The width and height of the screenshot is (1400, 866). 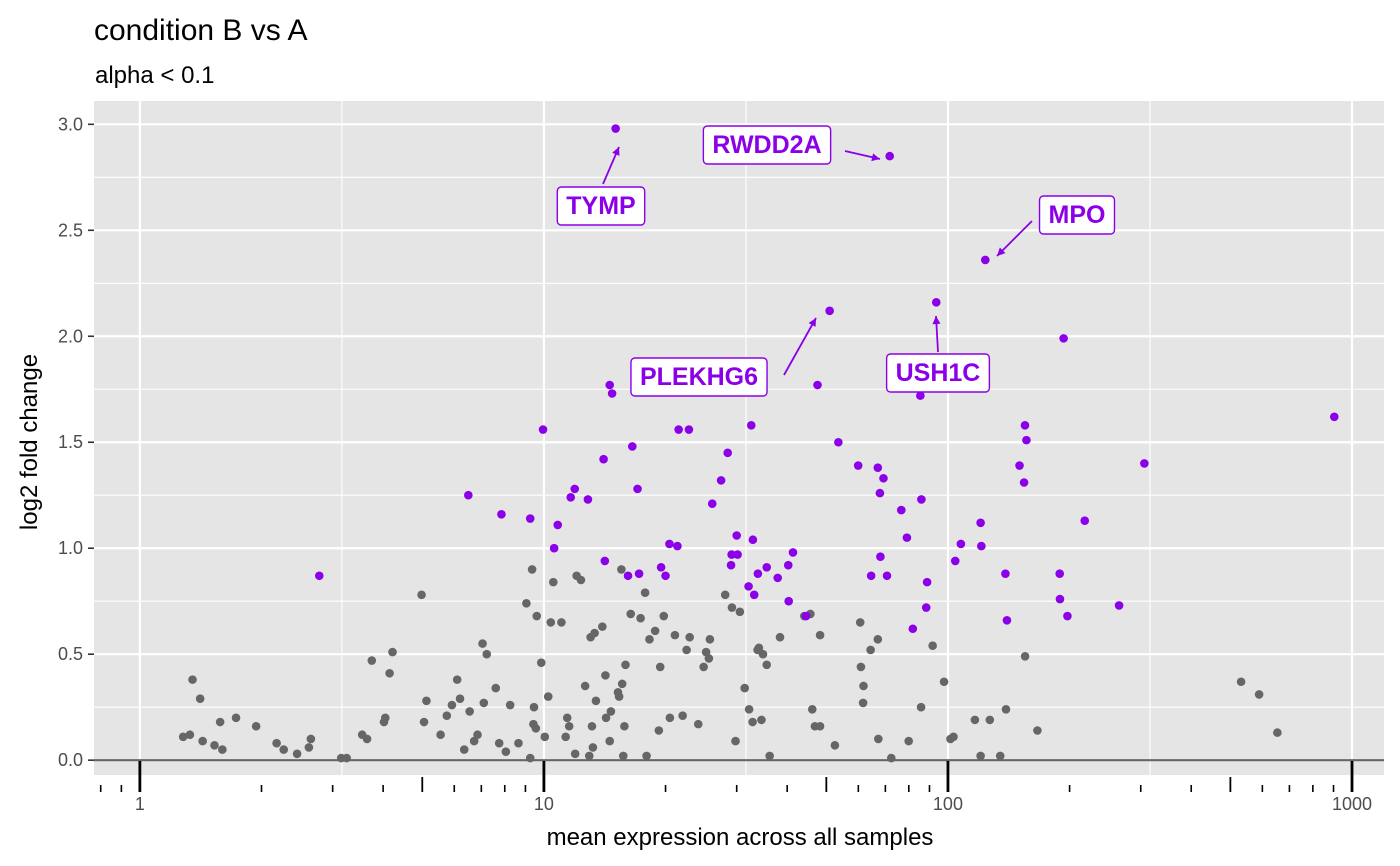 What do you see at coordinates (800, 346) in the screenshot?
I see `label-connector` at bounding box center [800, 346].